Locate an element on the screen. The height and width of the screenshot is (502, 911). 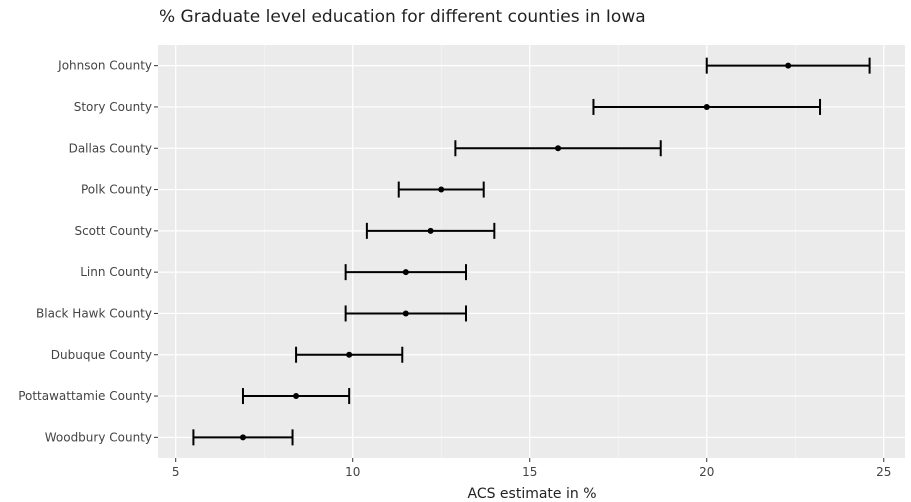
x-tick-label: 20 is located at coordinates (706, 472).